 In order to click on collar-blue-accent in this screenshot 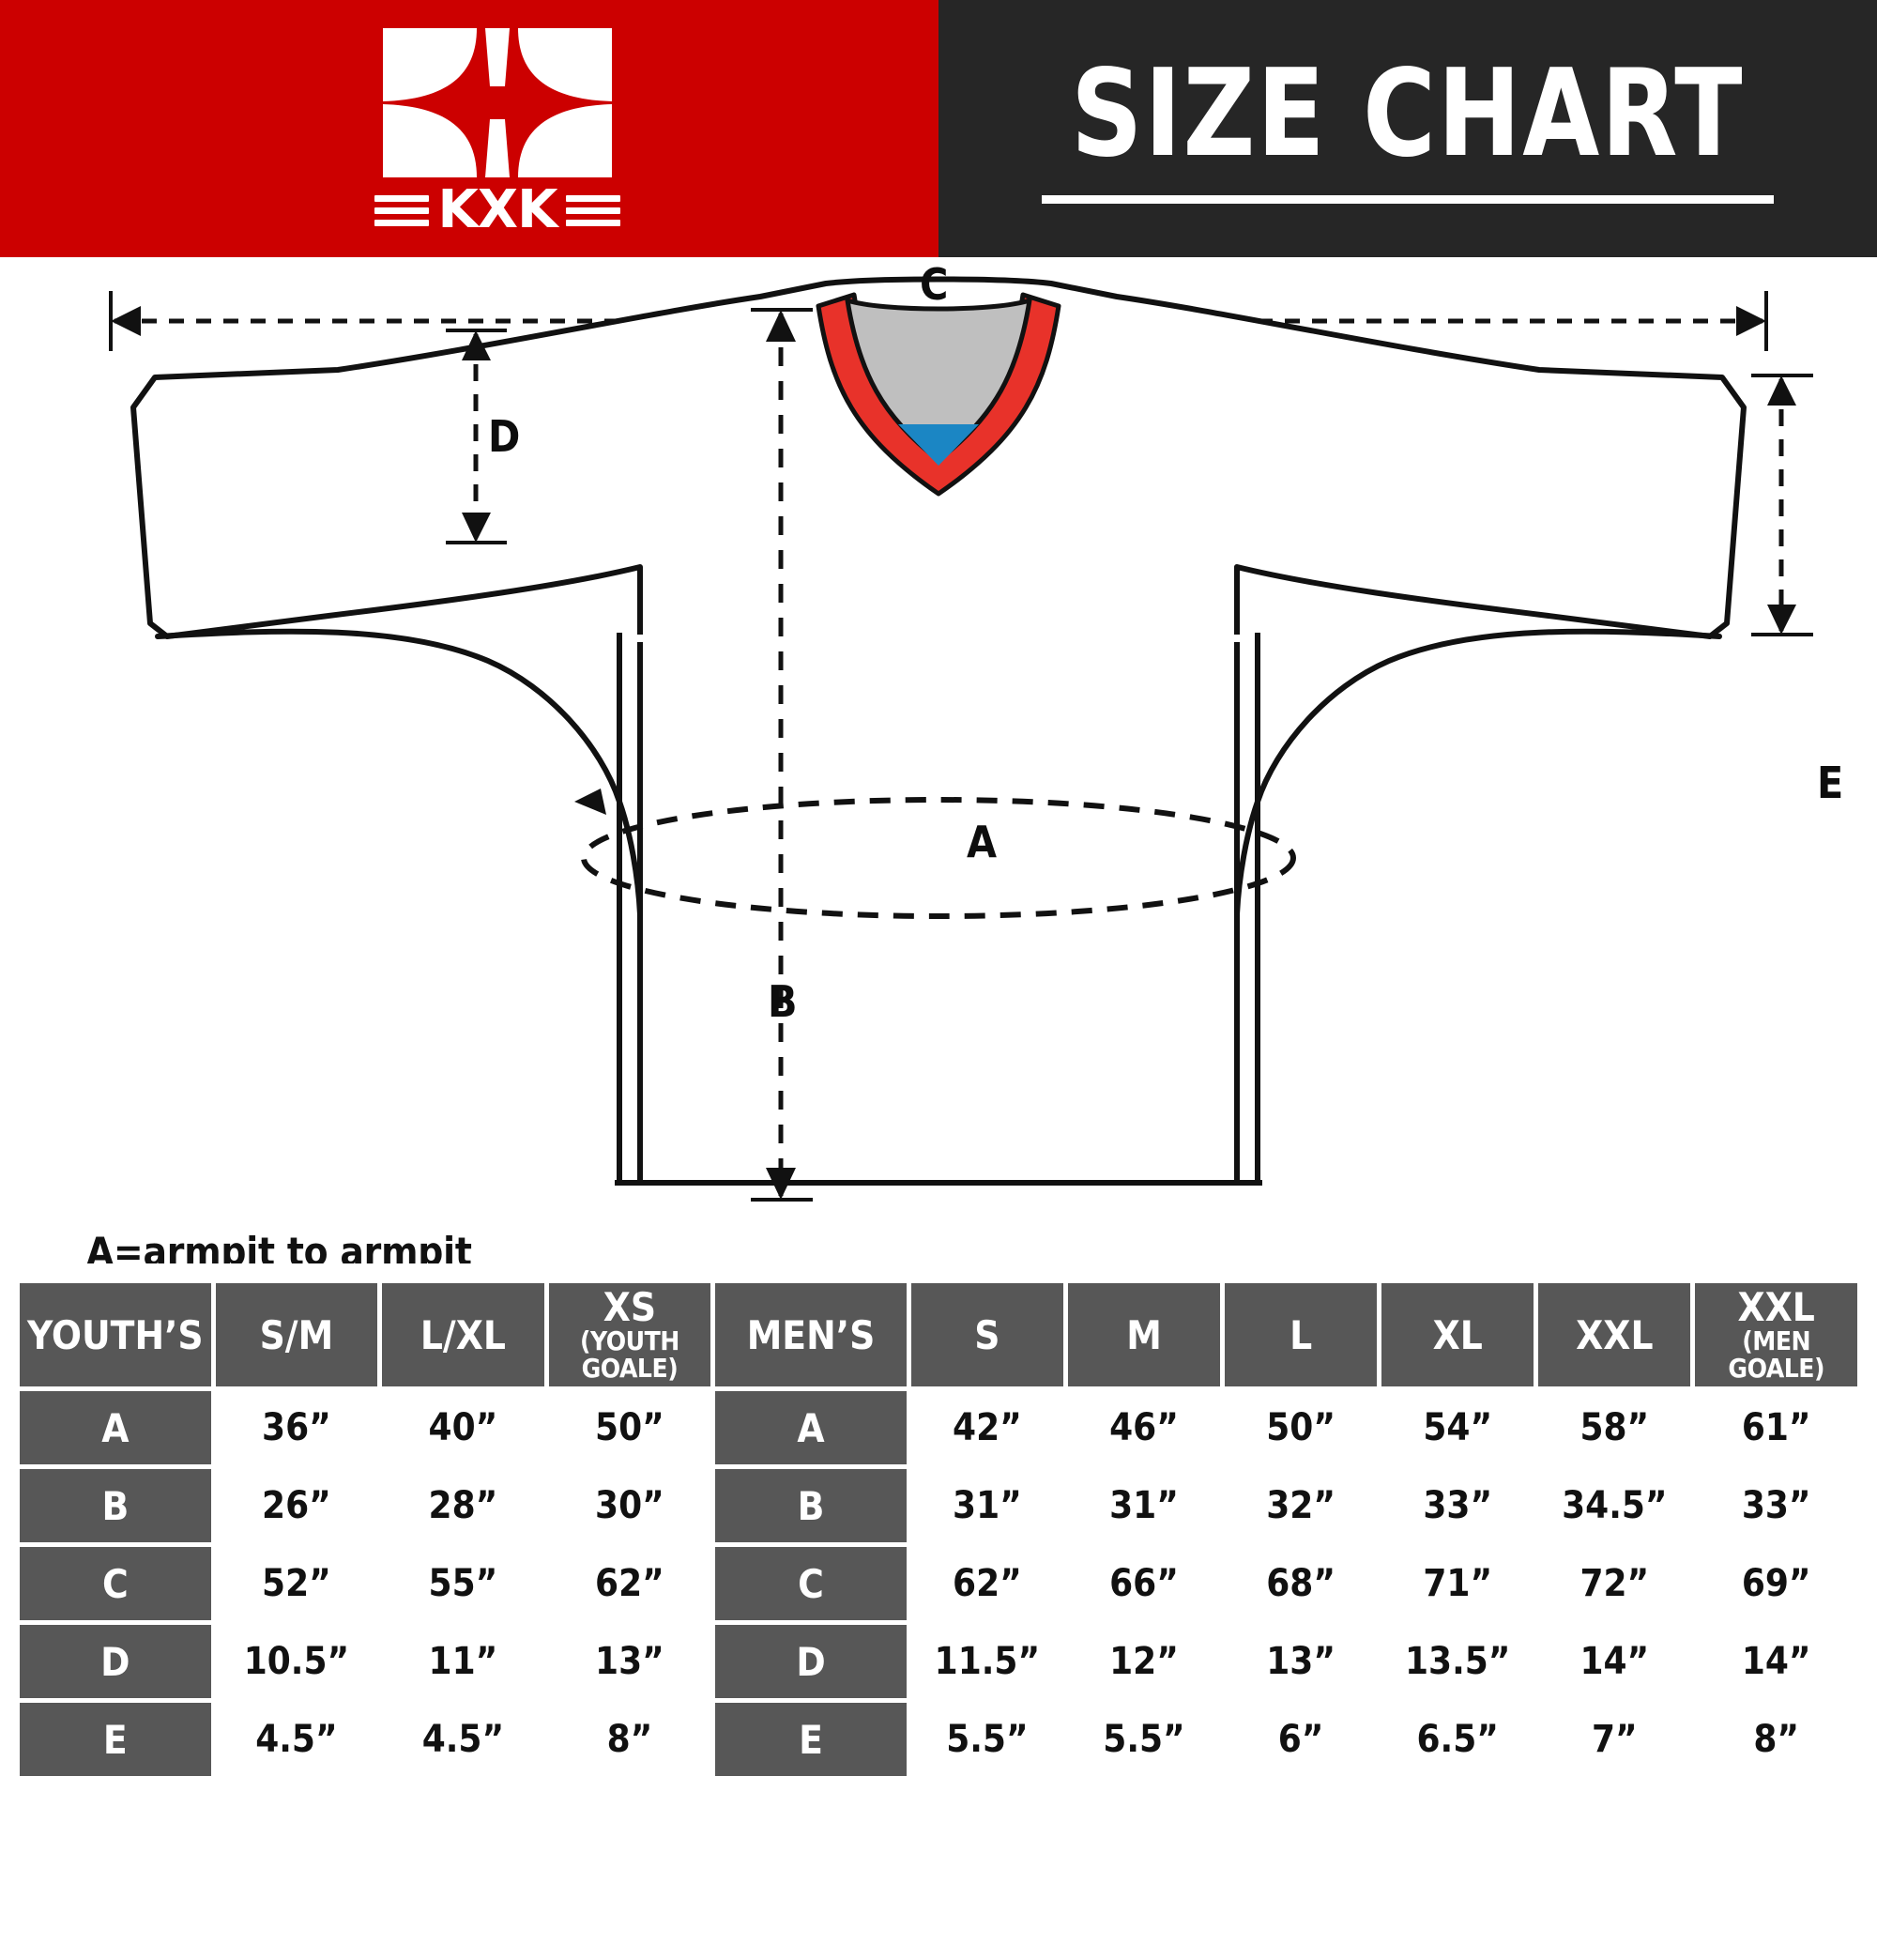, I will do `click(938, 445)`.